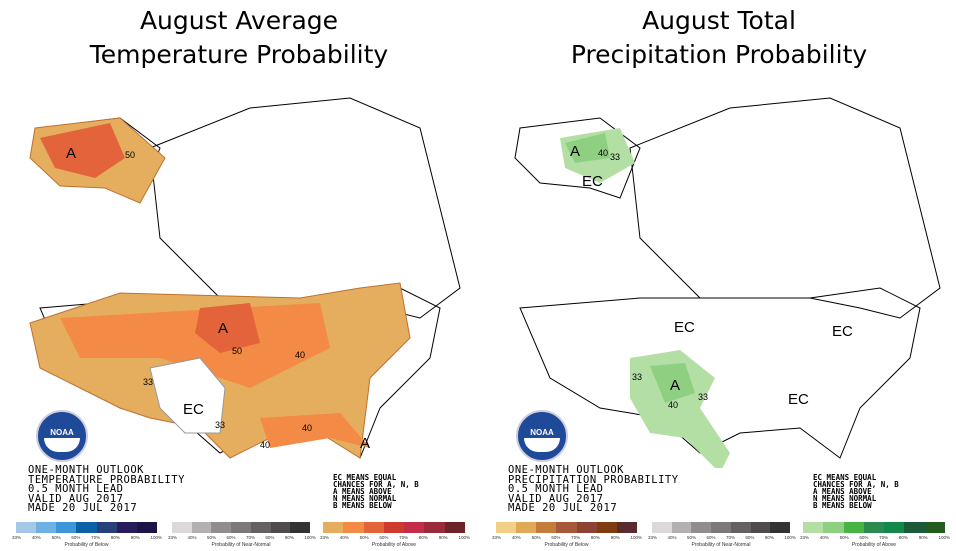 The height and width of the screenshot is (551, 956). I want to click on above-40-gulf, so click(315, 430).